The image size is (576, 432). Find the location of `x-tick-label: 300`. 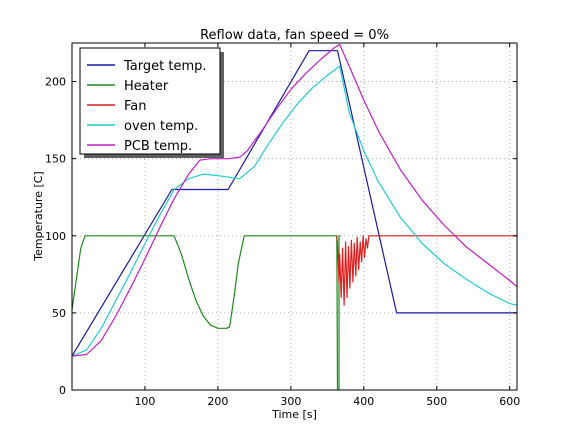

x-tick-label: 300 is located at coordinates (290, 401).